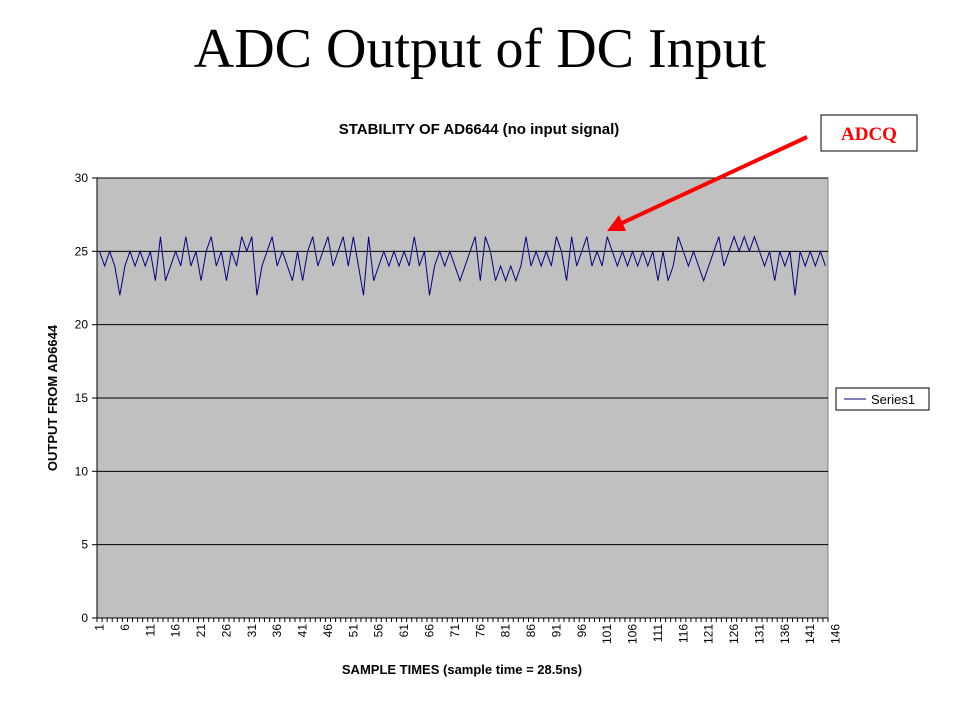 This screenshot has width=960, height=720. What do you see at coordinates (658, 633) in the screenshot?
I see `x-tick-label: 111` at bounding box center [658, 633].